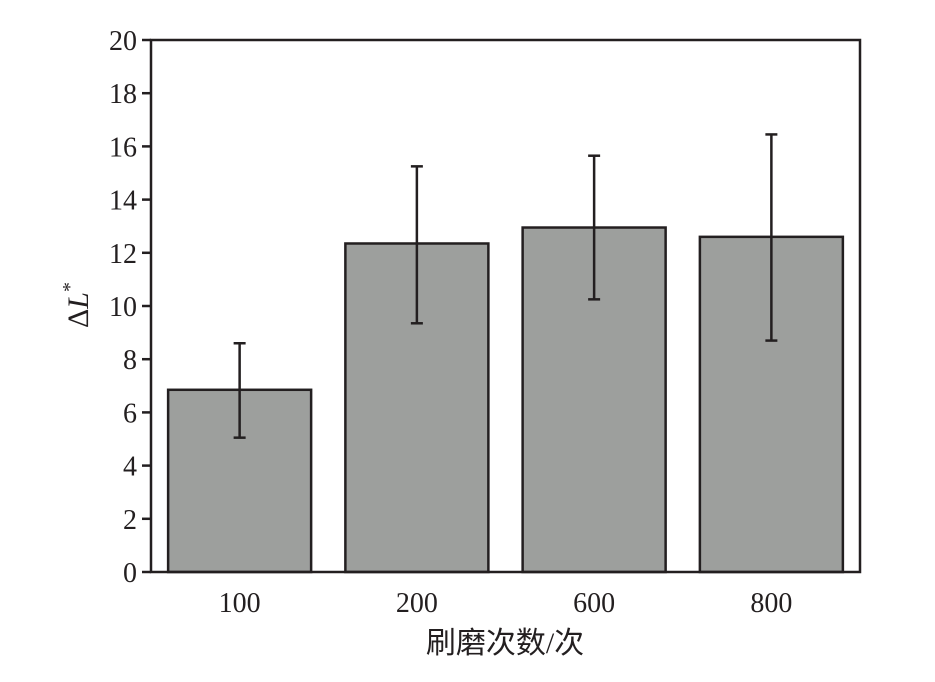 The height and width of the screenshot is (682, 935). What do you see at coordinates (70, 287) in the screenshot?
I see `y-axis-title-superscript: *` at bounding box center [70, 287].